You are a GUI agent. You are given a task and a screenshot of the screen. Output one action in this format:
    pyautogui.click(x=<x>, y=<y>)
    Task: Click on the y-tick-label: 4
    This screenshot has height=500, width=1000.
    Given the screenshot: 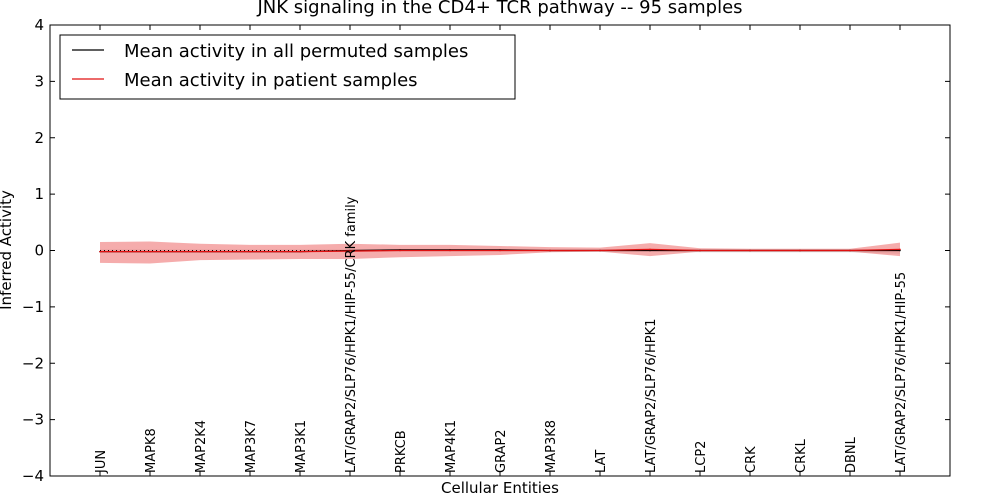 What is the action you would take?
    pyautogui.click(x=39, y=25)
    